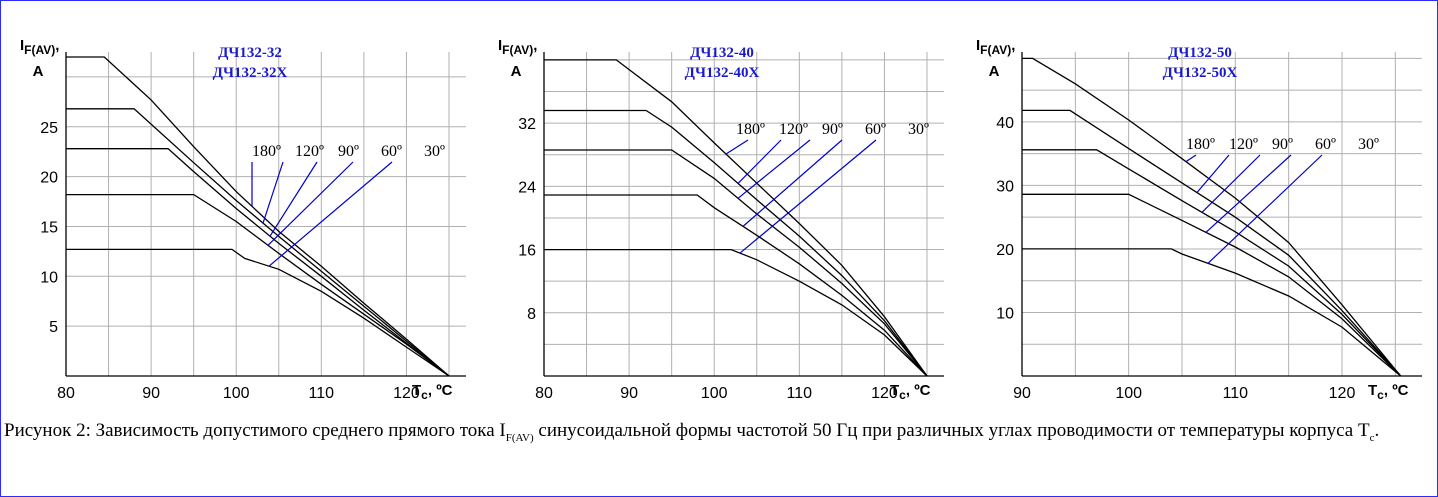 This screenshot has width=1438, height=497. What do you see at coordinates (902, 394) in the screenshot?
I see `x-axis-label-sub-2: c` at bounding box center [902, 394].